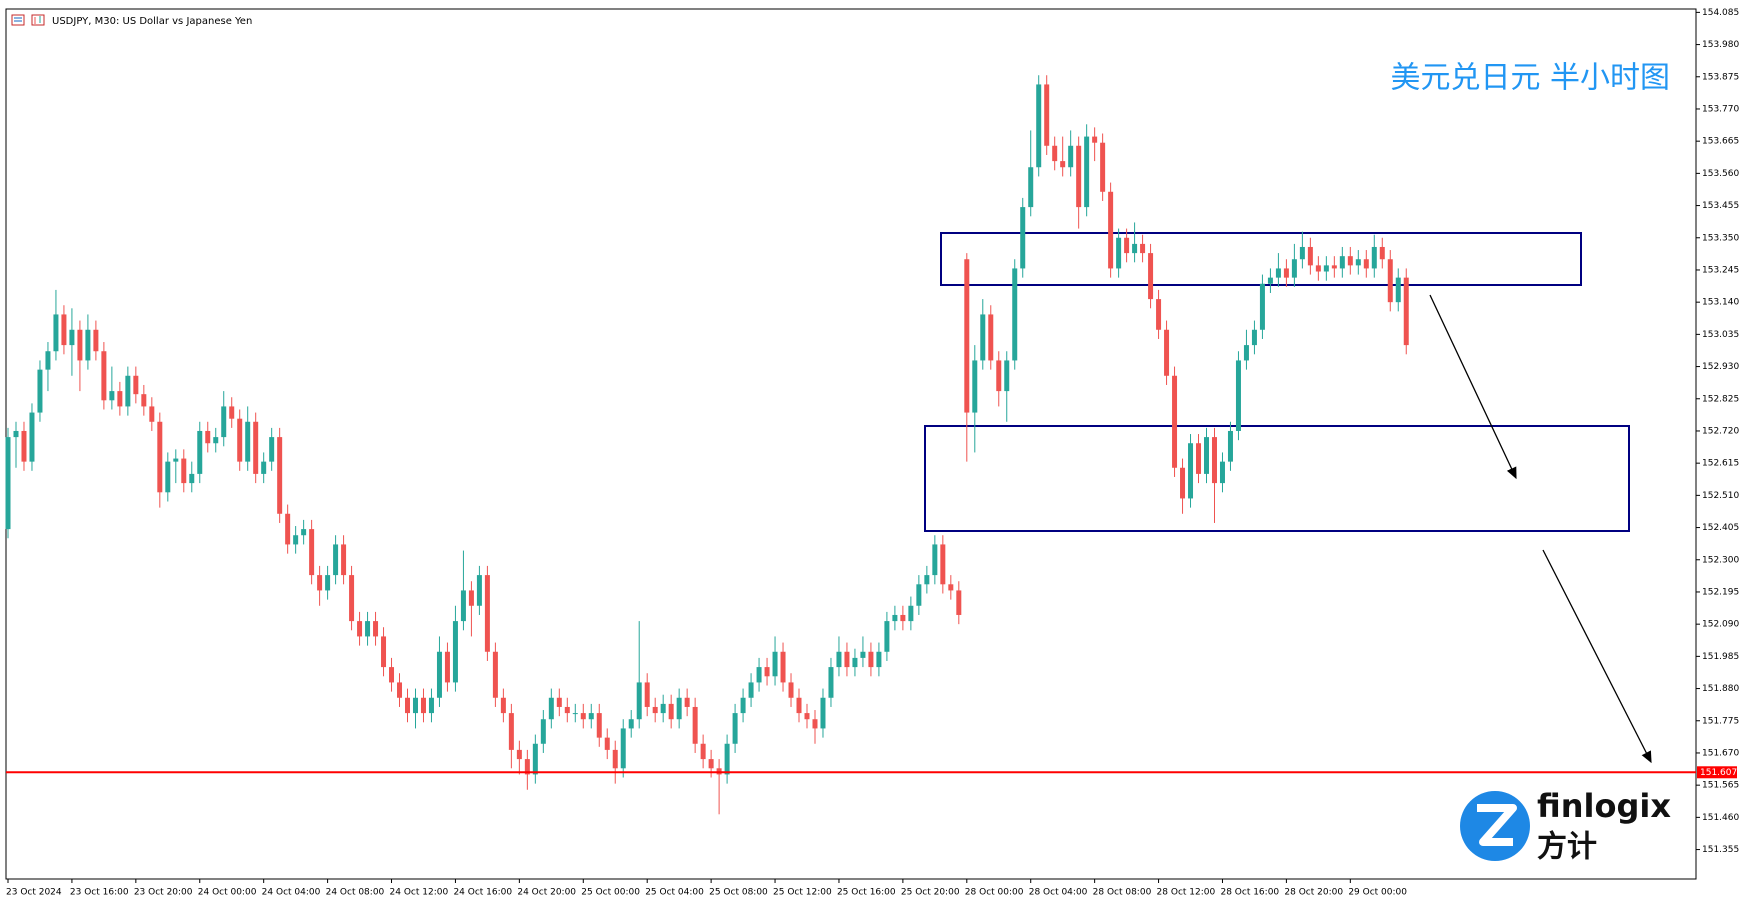 This screenshot has height=905, width=1755. Describe the element at coordinates (99, 893) in the screenshot. I see `x-tick-label: 23 Oct 16:00` at that location.